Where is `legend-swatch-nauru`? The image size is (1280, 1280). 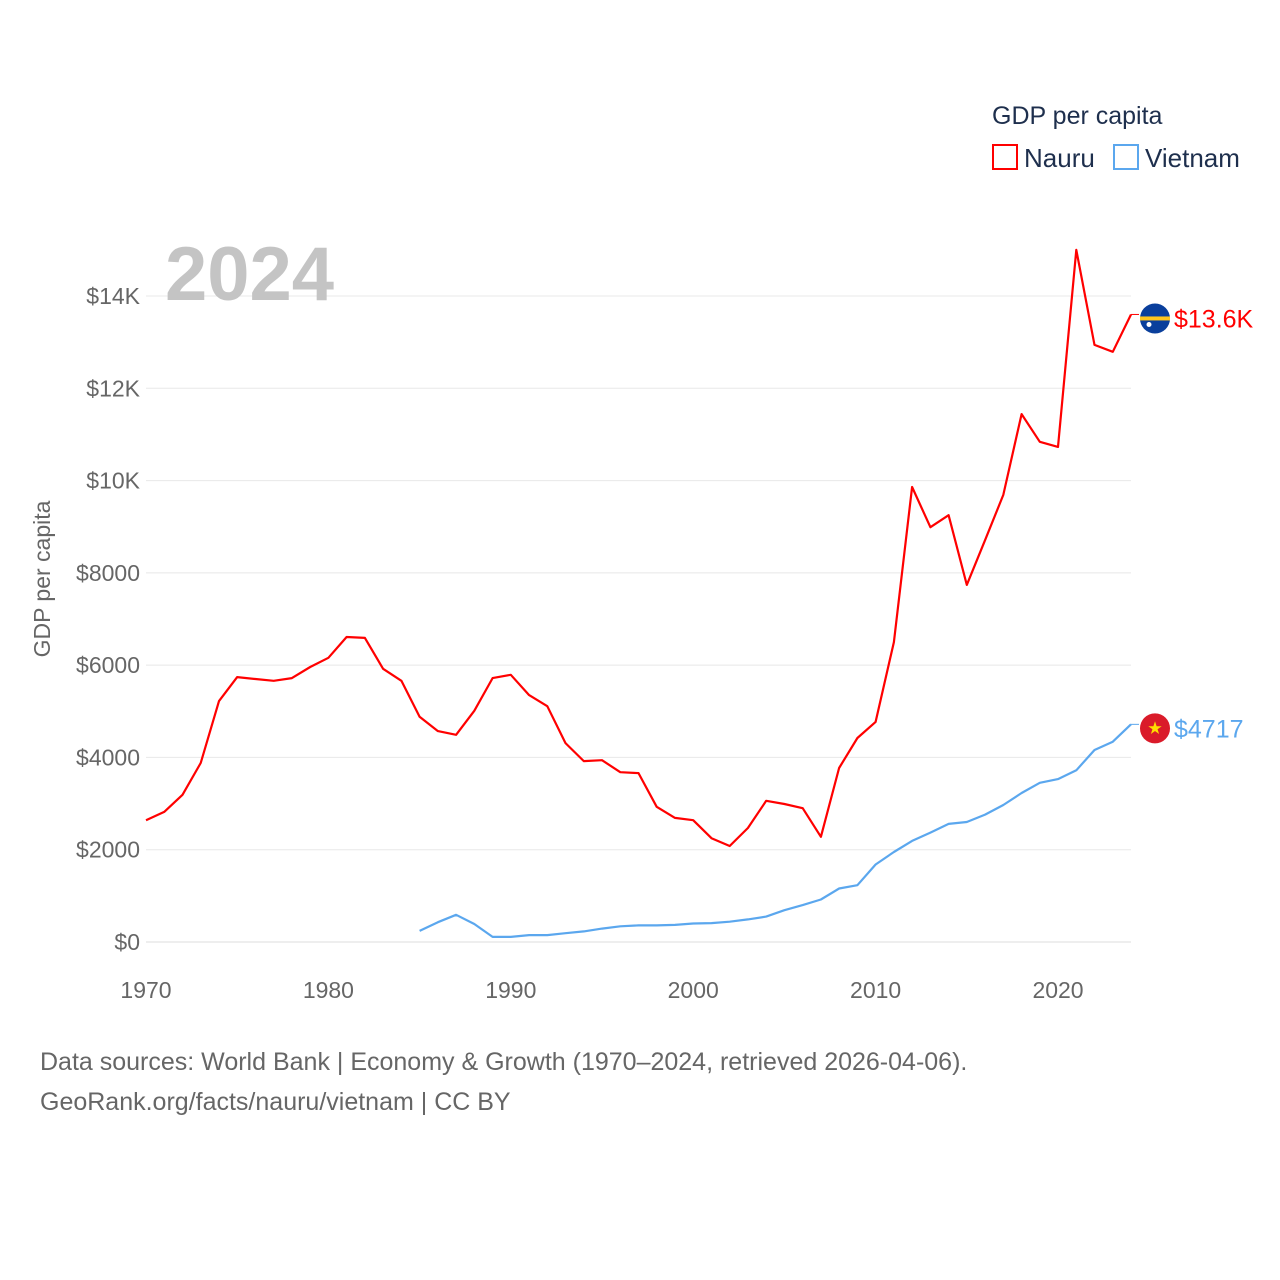 legend-swatch-nauru is located at coordinates (1005, 157).